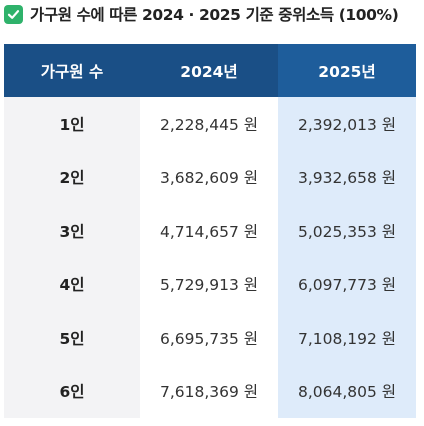 The height and width of the screenshot is (426, 424). I want to click on header-2025: 2025년, so click(347, 70).